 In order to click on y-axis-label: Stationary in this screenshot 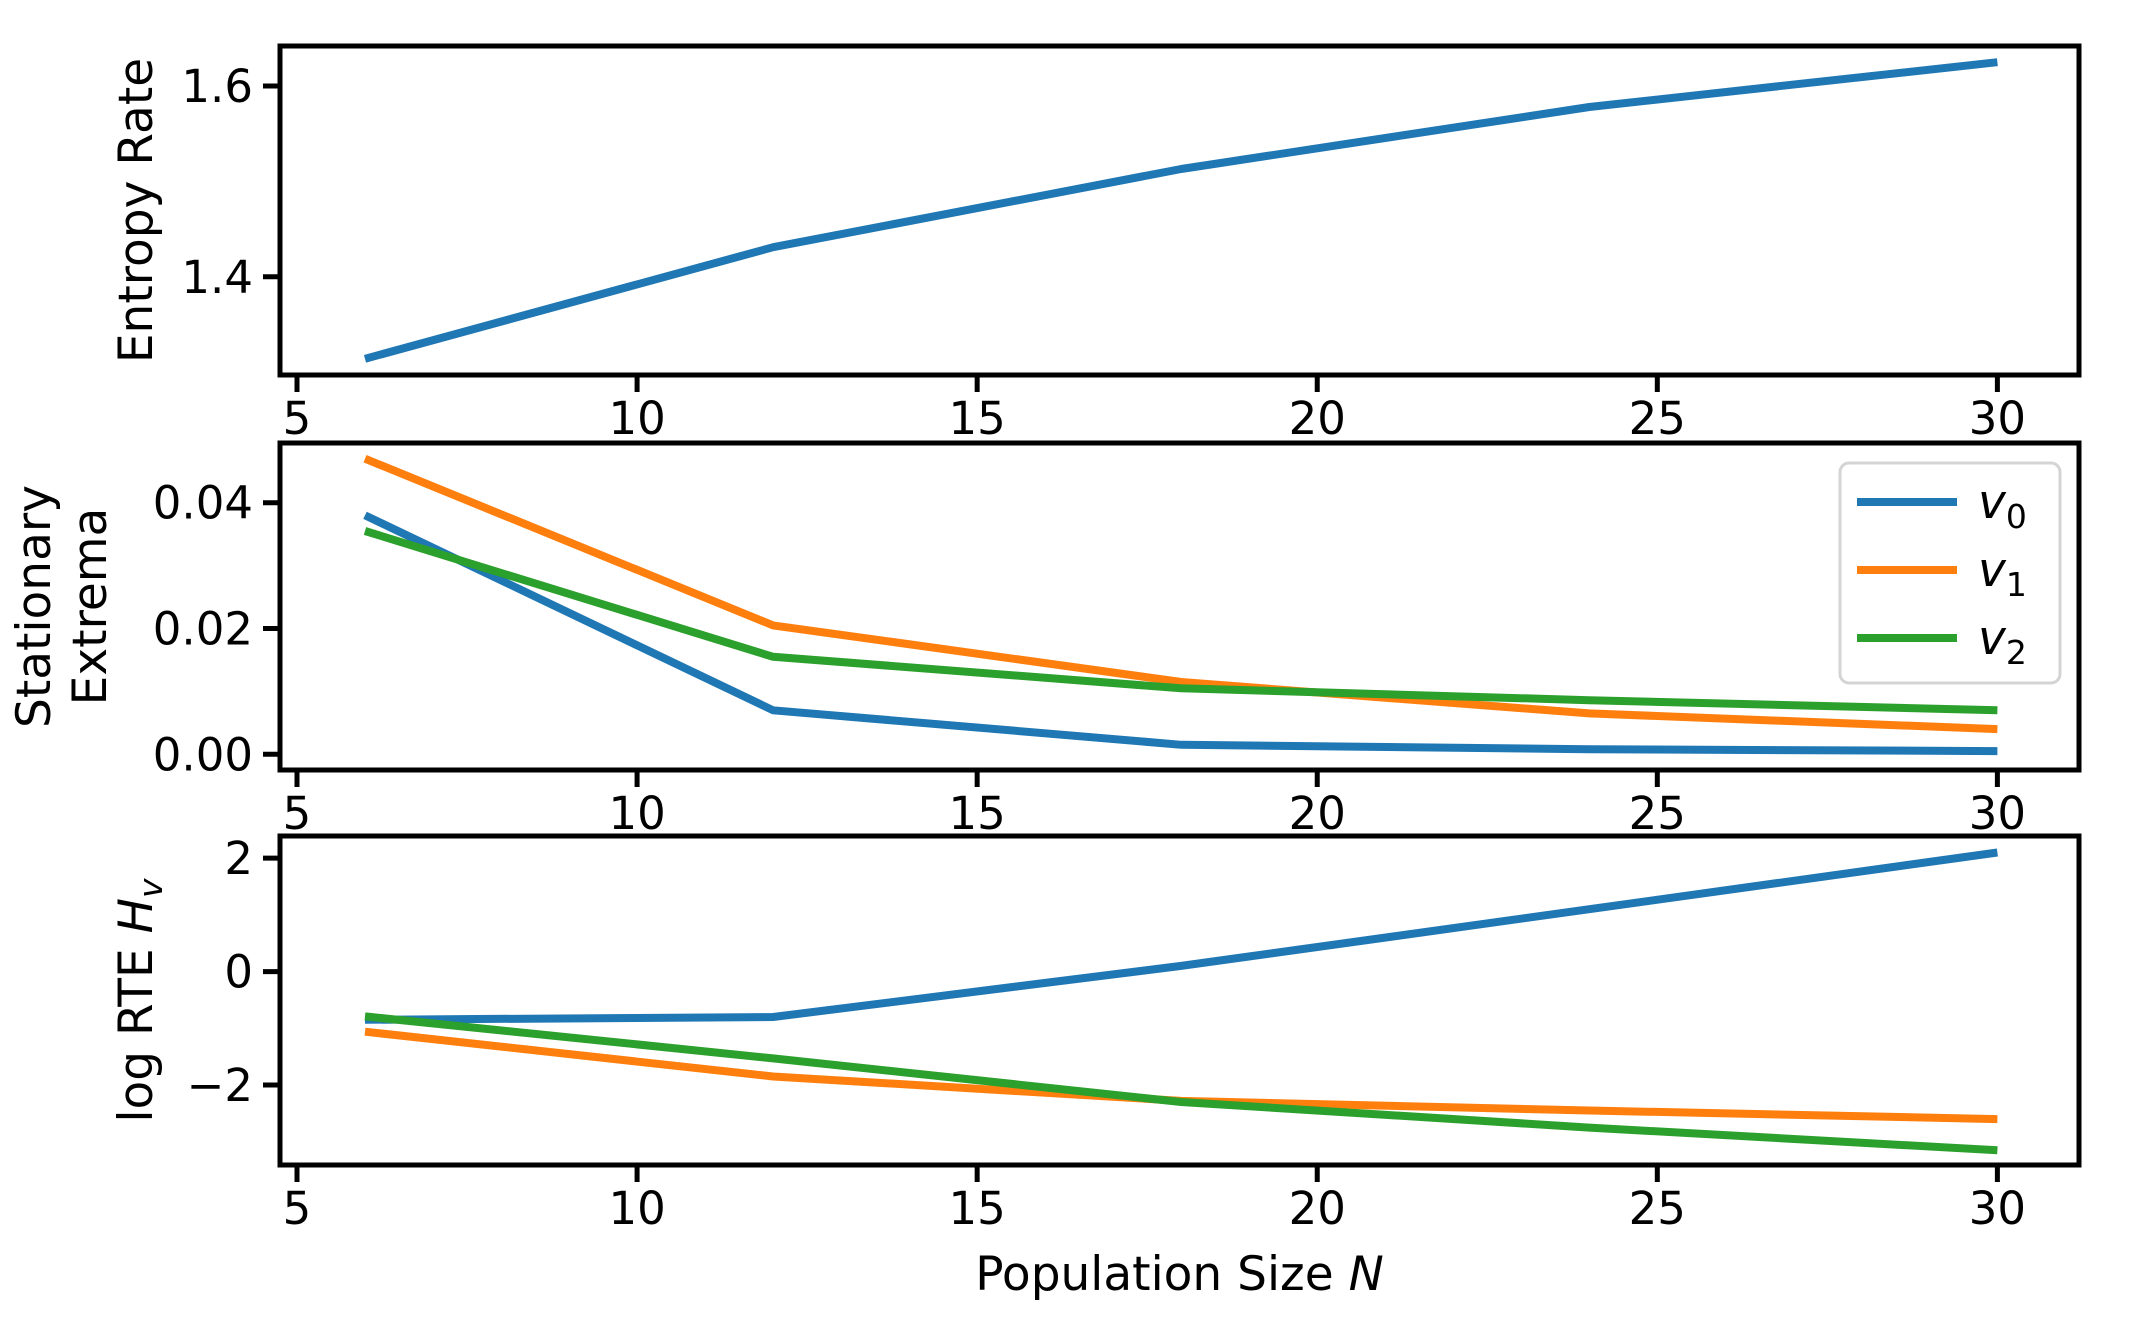, I will do `click(34, 606)`.